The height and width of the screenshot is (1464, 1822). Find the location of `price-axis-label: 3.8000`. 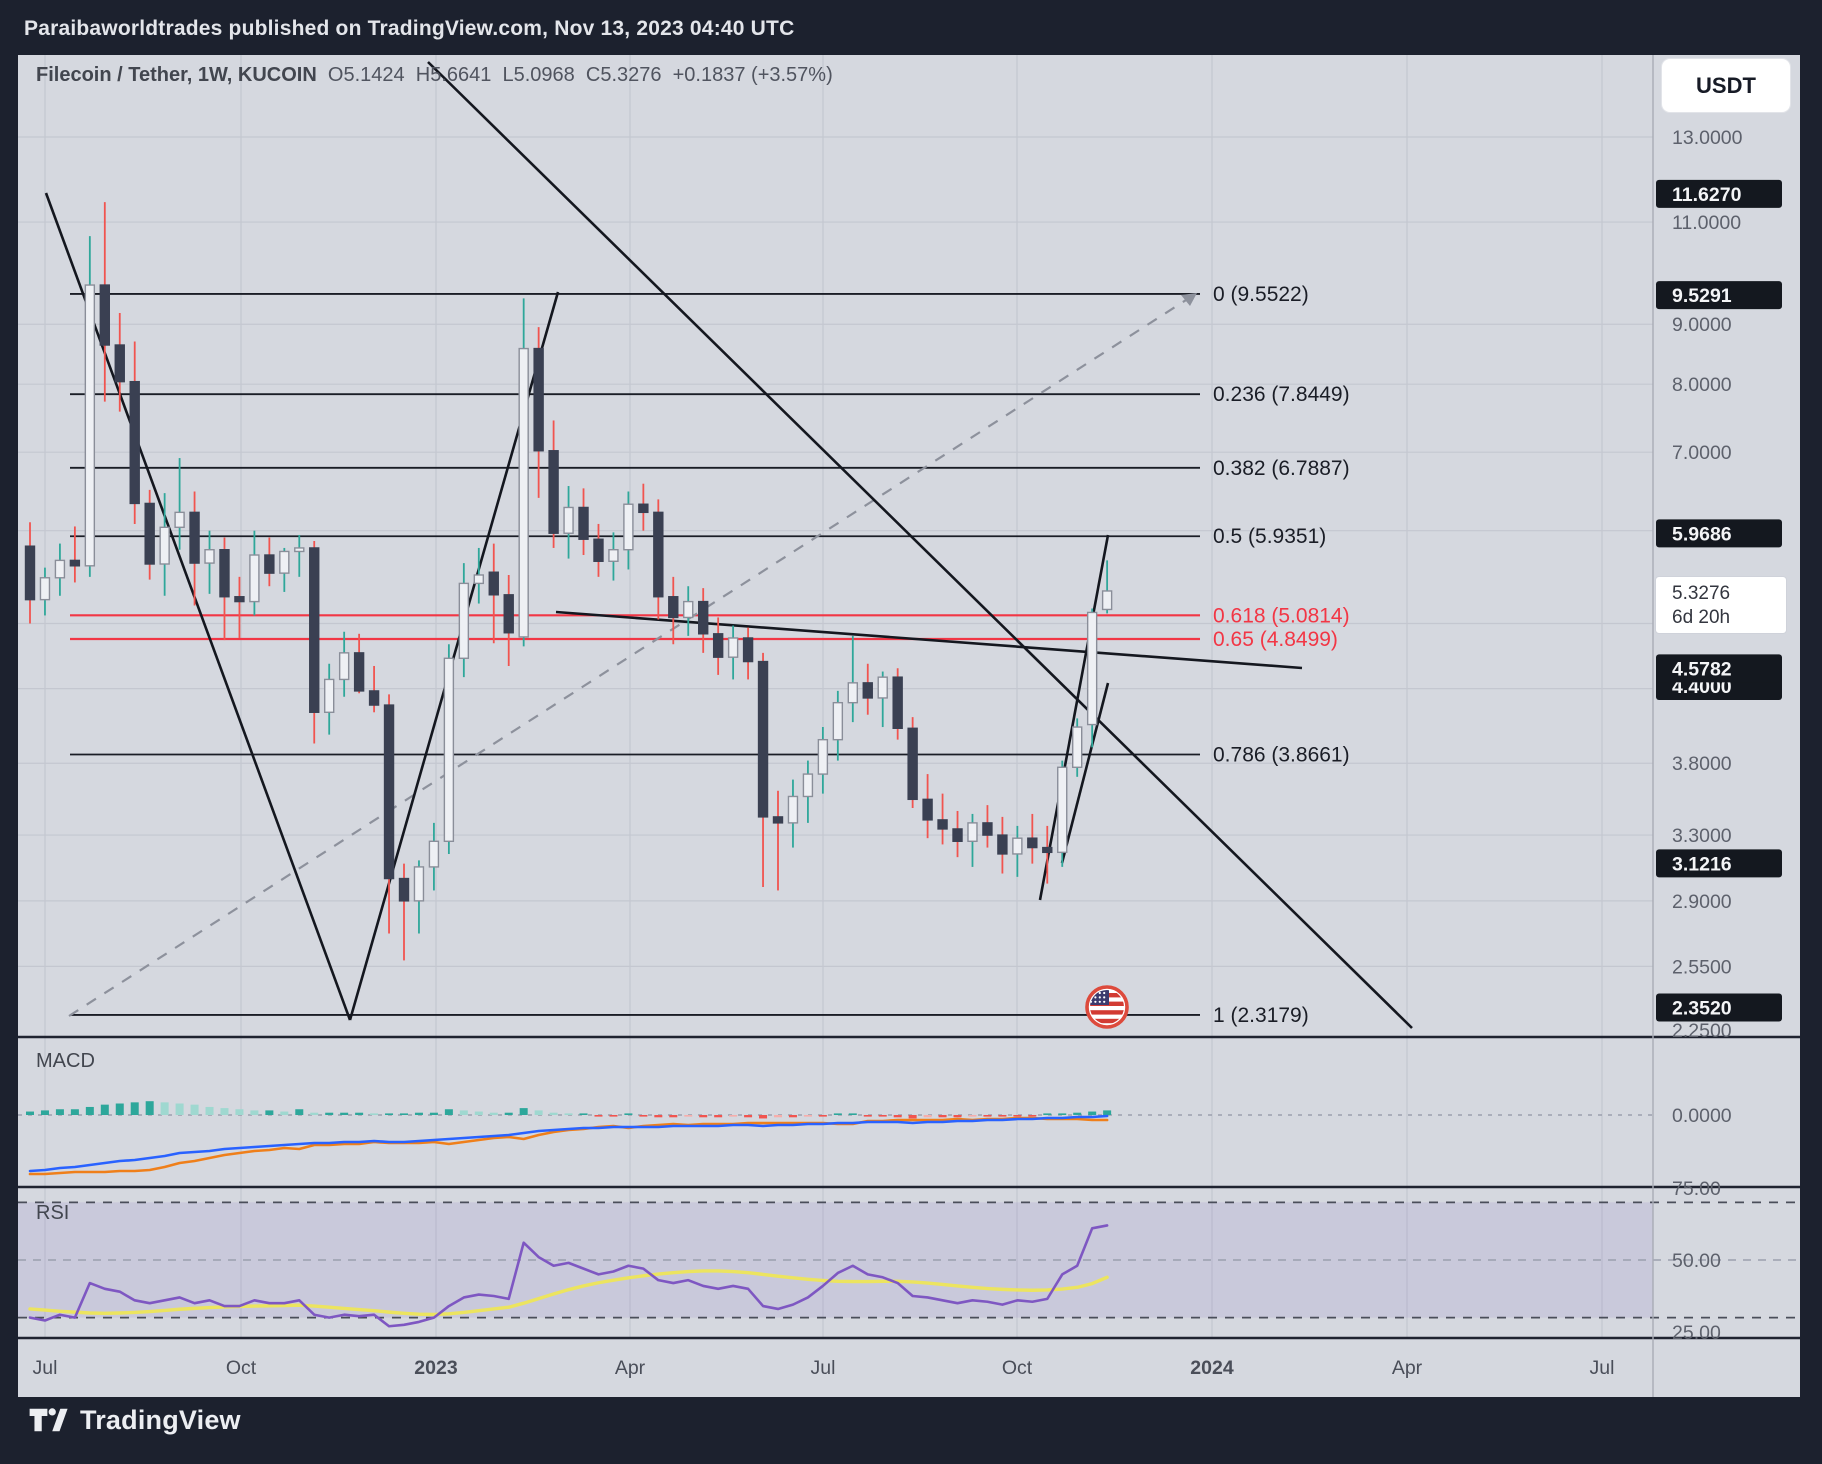

price-axis-label: 3.8000 is located at coordinates (1702, 764).